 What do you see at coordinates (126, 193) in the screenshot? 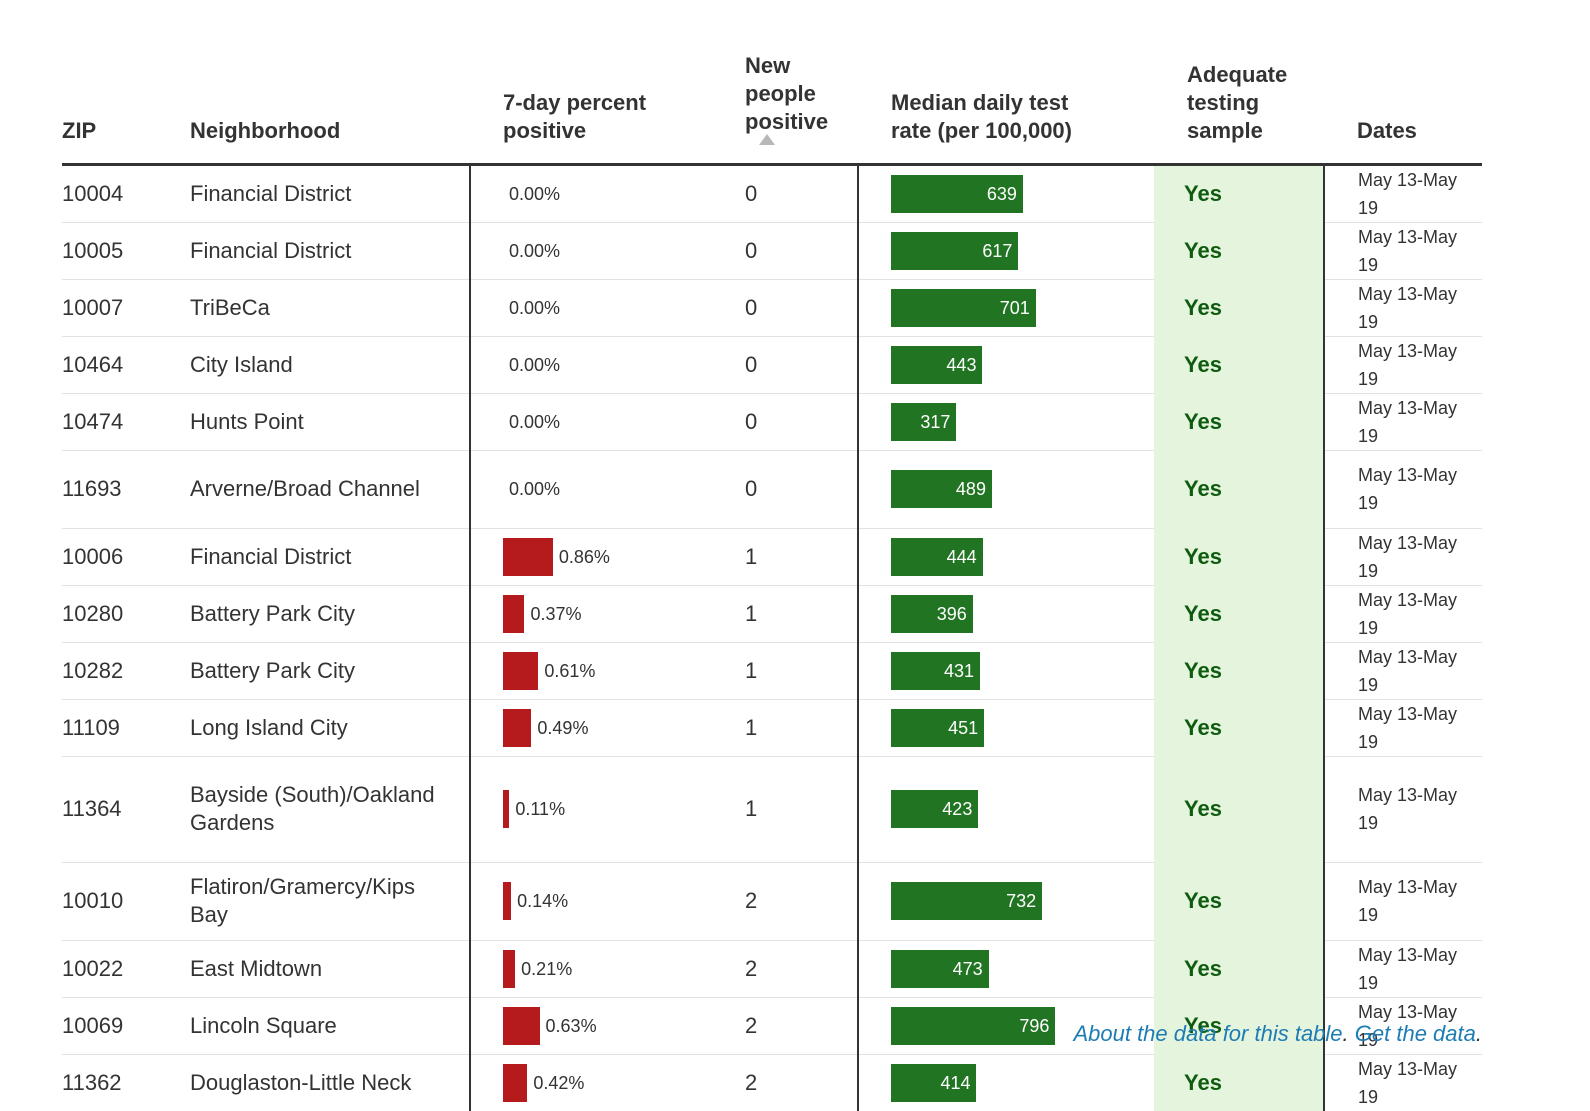
I see `zip-cell: 10004` at bounding box center [126, 193].